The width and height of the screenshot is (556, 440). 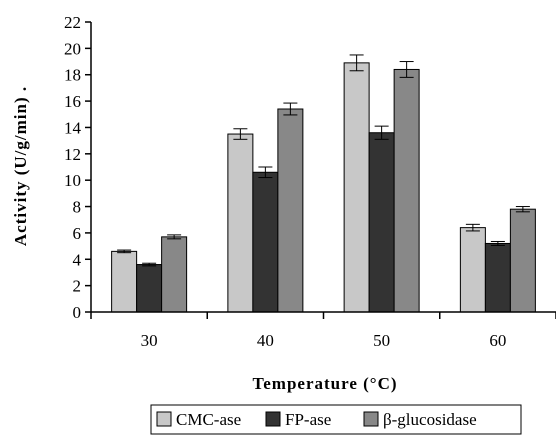 What do you see at coordinates (77, 259) in the screenshot?
I see `y-tick-label: 4` at bounding box center [77, 259].